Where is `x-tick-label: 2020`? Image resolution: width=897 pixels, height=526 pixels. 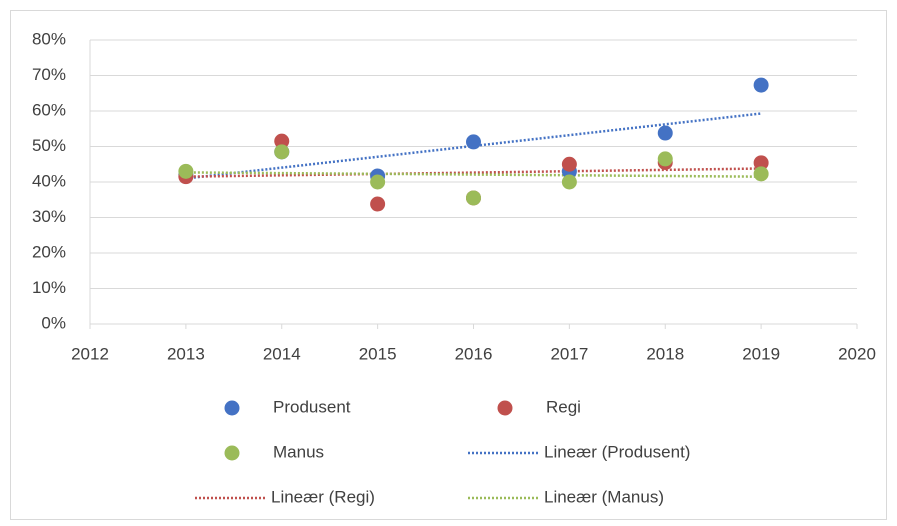 x-tick-label: 2020 is located at coordinates (857, 353).